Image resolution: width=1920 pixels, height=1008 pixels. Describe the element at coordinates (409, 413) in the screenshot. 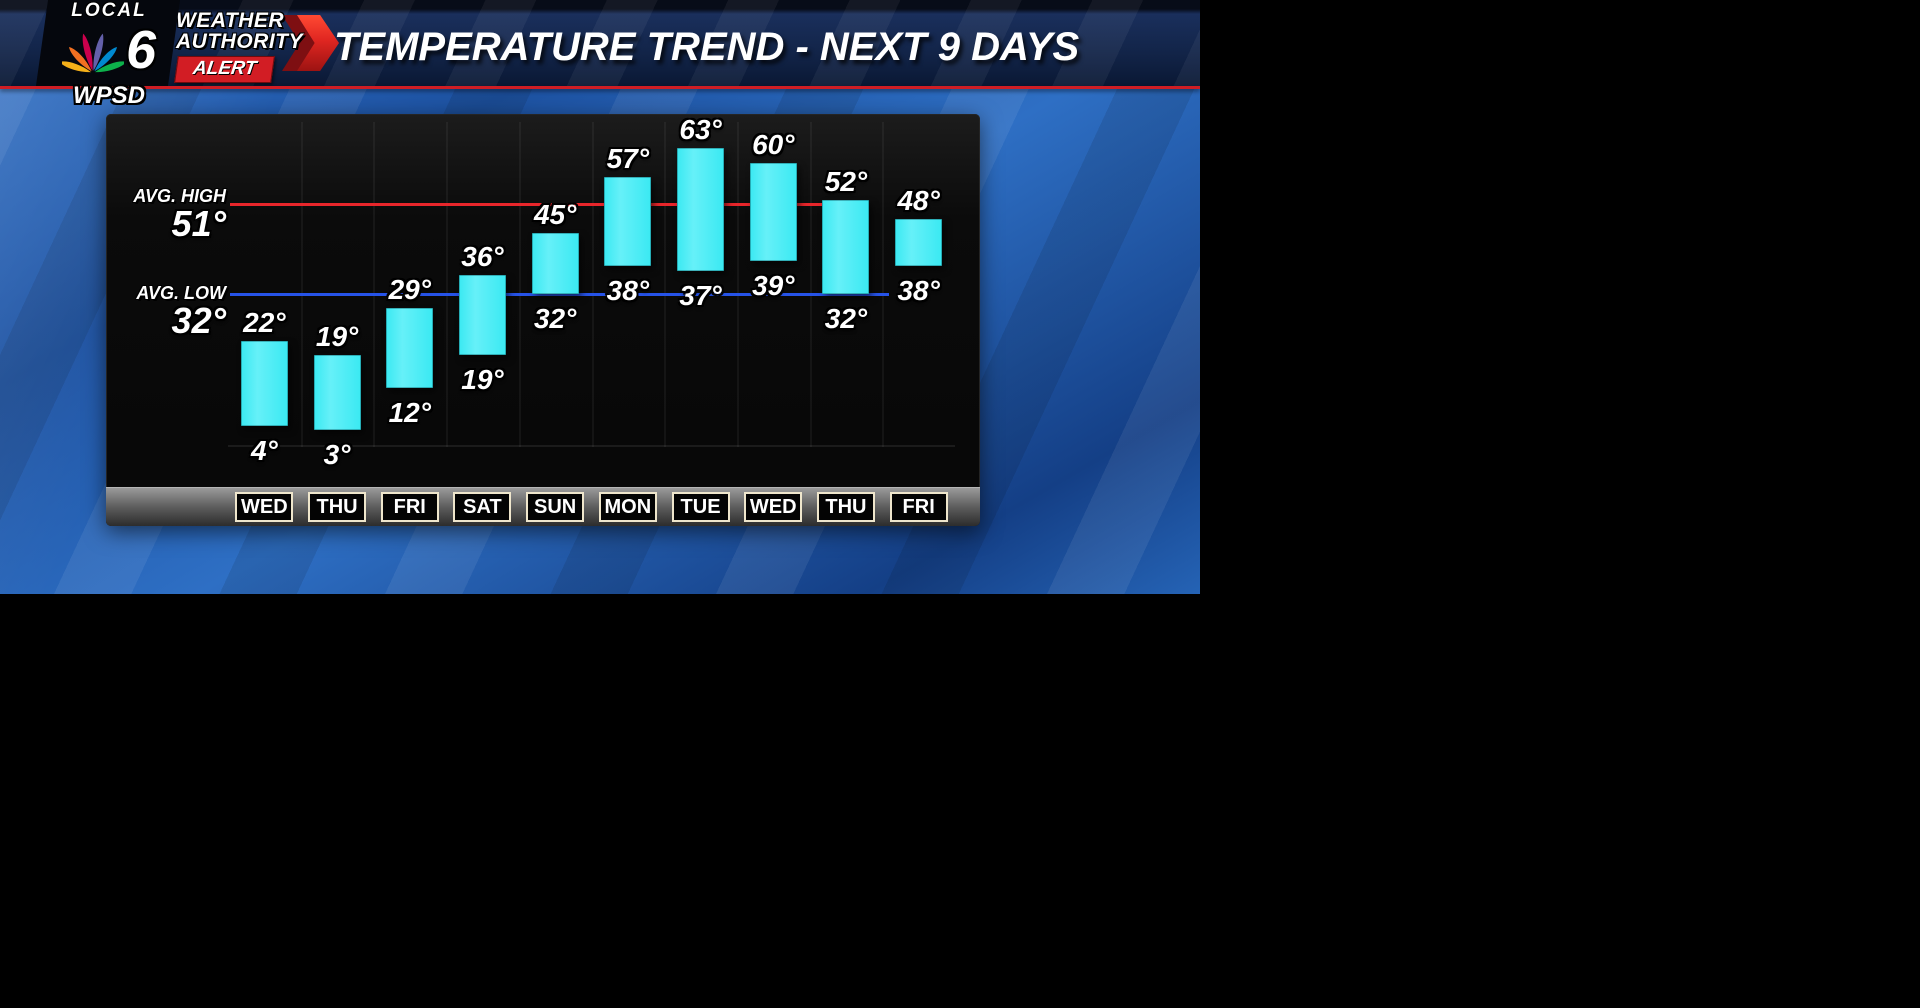

I see `low-temp-label: 12°` at that location.